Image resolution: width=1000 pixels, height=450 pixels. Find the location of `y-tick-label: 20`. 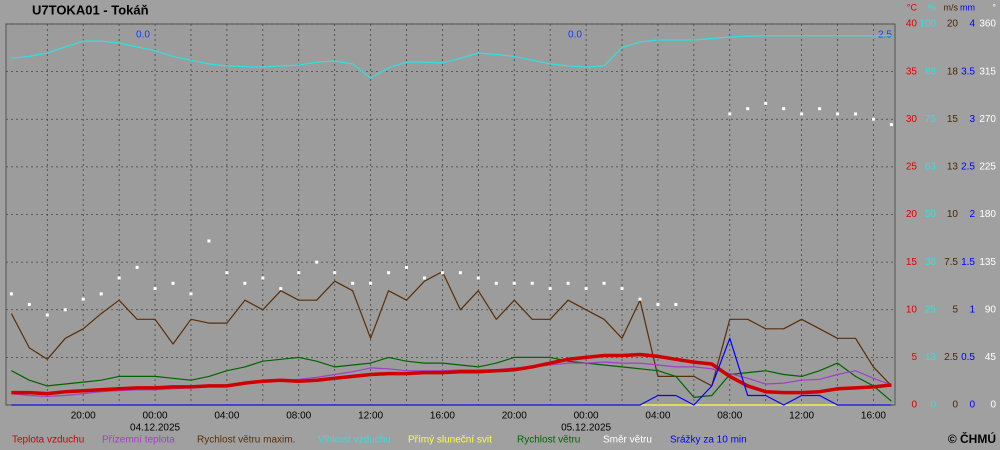

y-tick-label: 20 is located at coordinates (953, 24).